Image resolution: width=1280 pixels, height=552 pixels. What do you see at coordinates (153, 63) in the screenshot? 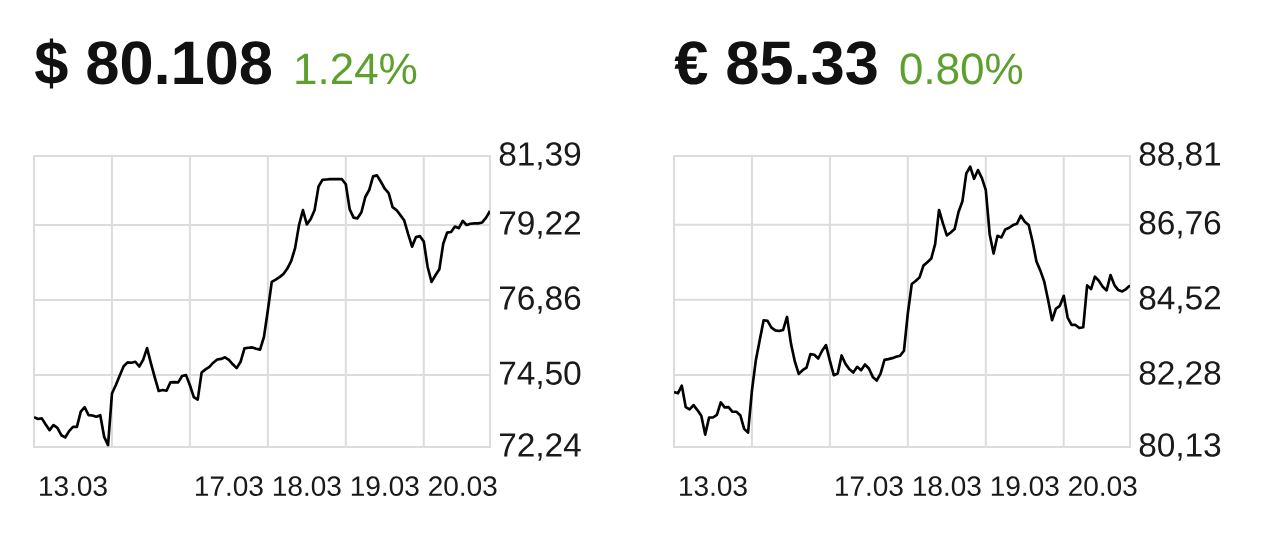
I see `chart-title: $ 80.108` at bounding box center [153, 63].